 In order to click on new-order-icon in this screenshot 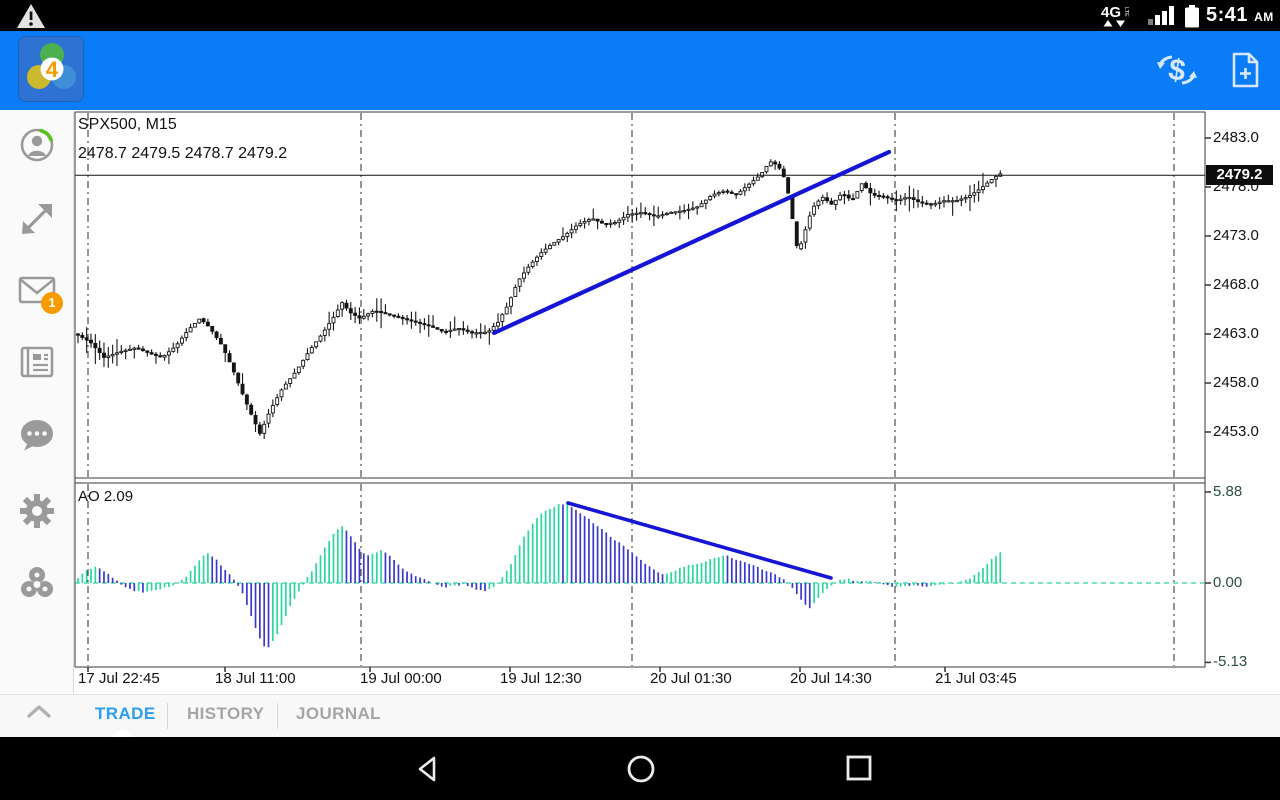, I will do `click(1245, 70)`.